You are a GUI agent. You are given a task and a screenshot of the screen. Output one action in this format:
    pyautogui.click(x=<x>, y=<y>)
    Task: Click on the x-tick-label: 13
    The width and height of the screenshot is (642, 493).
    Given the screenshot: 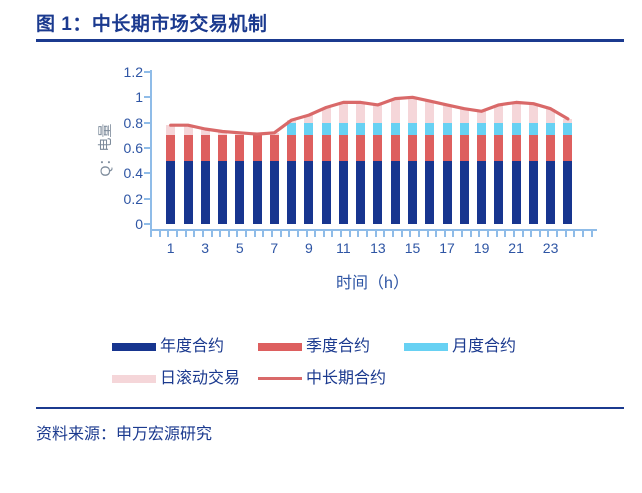 What is the action you would take?
    pyautogui.click(x=378, y=248)
    